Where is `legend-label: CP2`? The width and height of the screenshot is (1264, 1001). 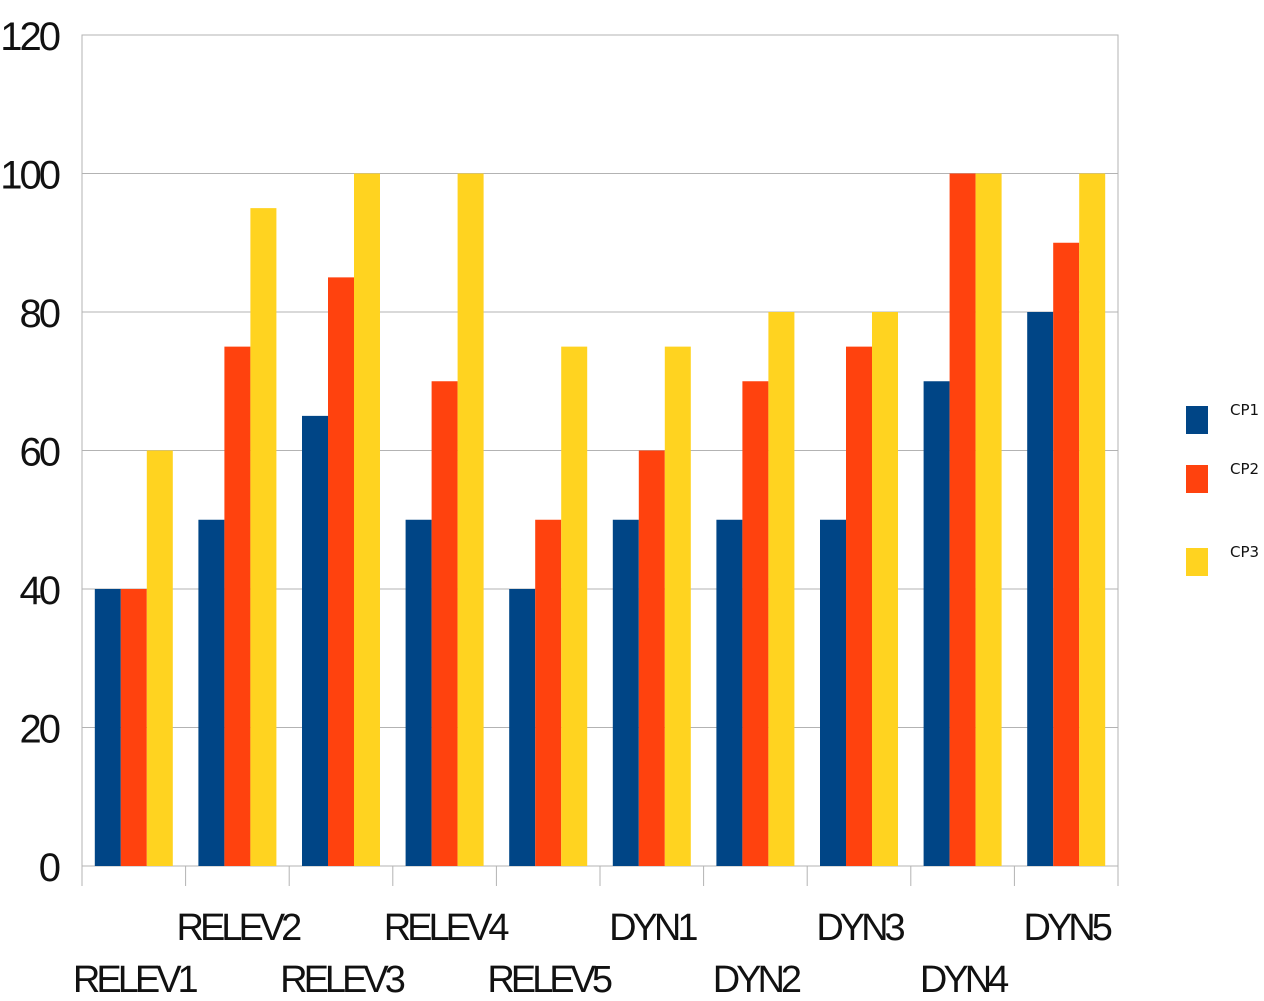 legend-label: CP2 is located at coordinates (1244, 469).